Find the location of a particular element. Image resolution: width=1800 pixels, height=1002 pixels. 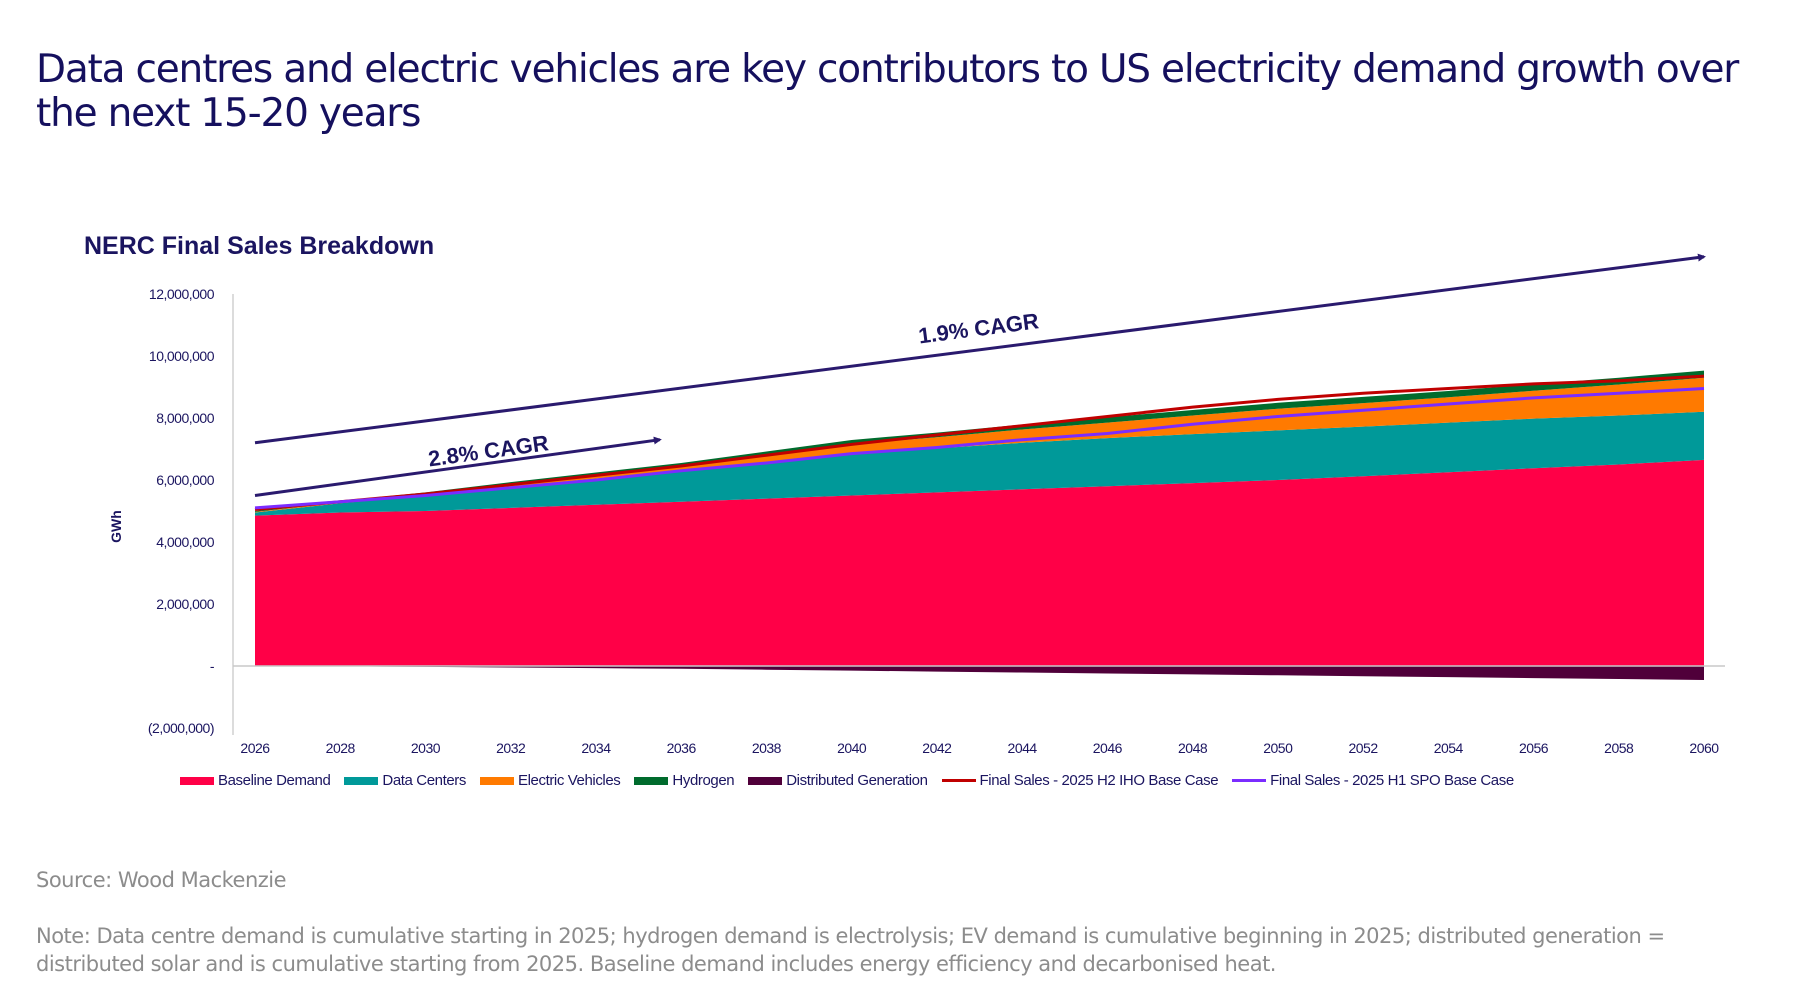

y-tick-label: 12,000,000 is located at coordinates (182, 294).